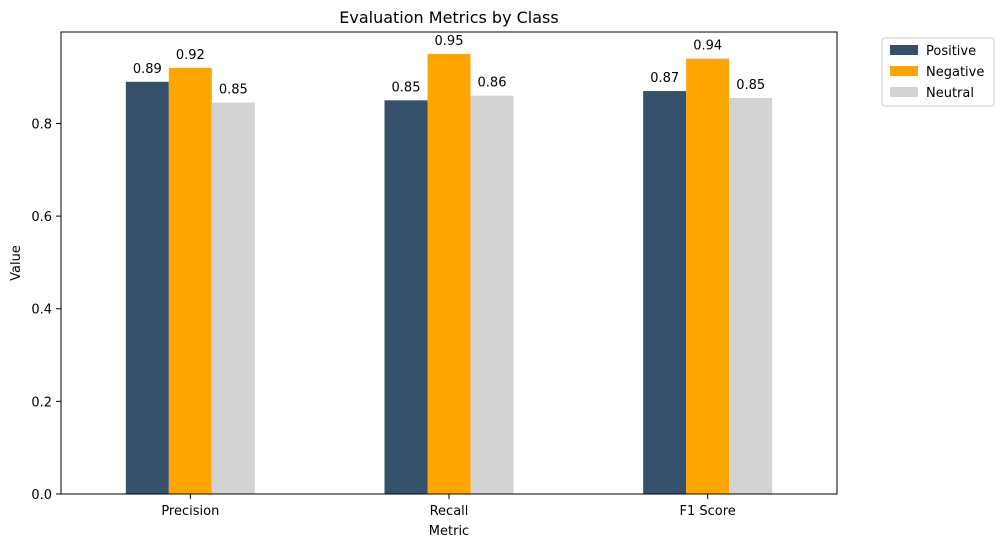 Image resolution: width=1004 pixels, height=551 pixels. What do you see at coordinates (904, 92) in the screenshot?
I see `legend-swatch-neutral` at bounding box center [904, 92].